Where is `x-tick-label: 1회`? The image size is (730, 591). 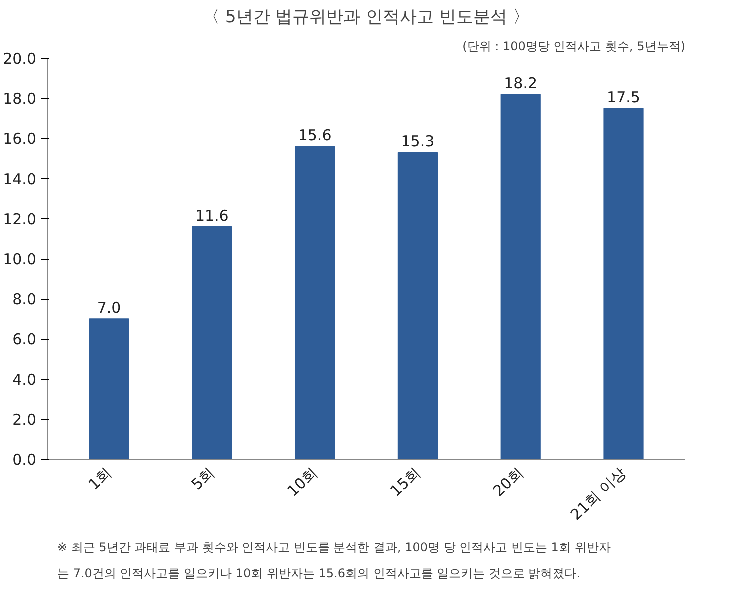
x-tick-label: 1회 is located at coordinates (100, 479).